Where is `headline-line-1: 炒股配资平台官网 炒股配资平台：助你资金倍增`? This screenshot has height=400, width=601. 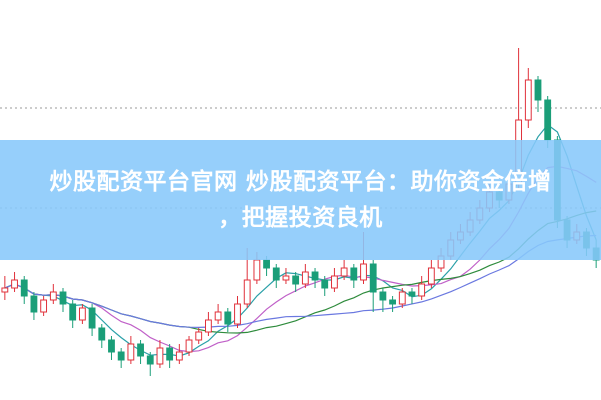
headline-line-1: 炒股配资平台官网 炒股配资平台：助你资金倍增 is located at coordinates (300, 182).